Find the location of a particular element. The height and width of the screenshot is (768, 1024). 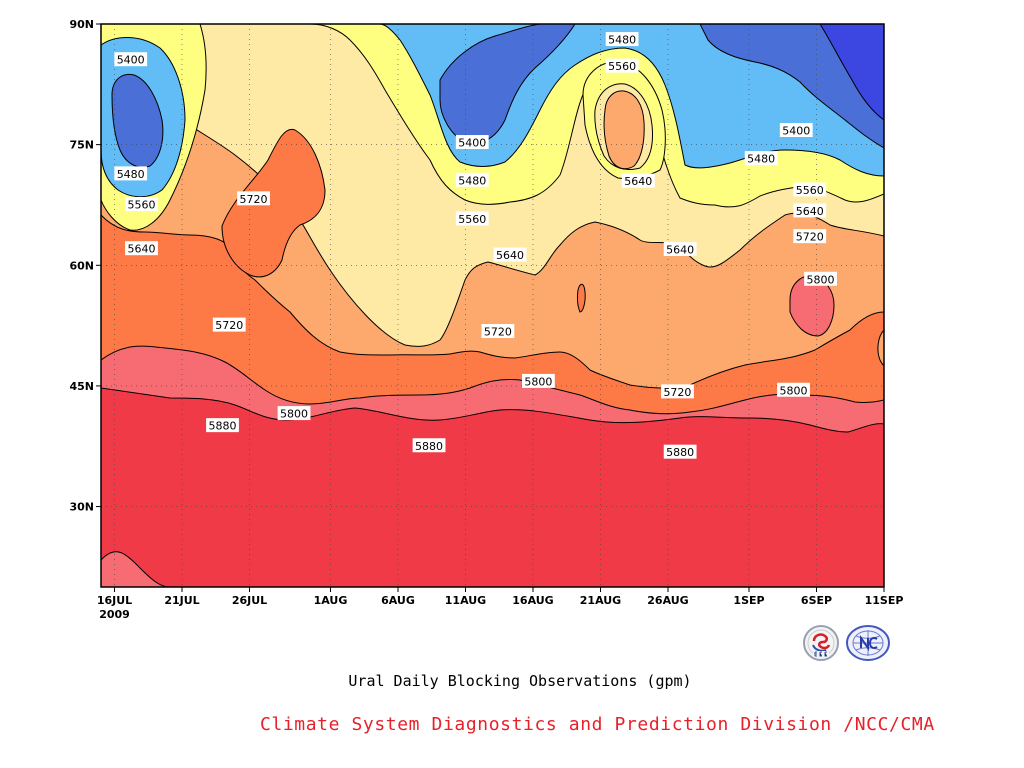

chart-title: Ural Daily Blocking Observations (gpm) is located at coordinates (520, 681).